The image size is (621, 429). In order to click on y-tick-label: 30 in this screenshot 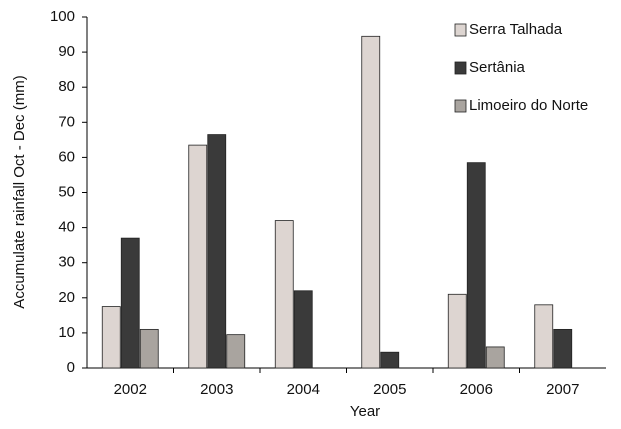, I will do `click(66, 262)`.